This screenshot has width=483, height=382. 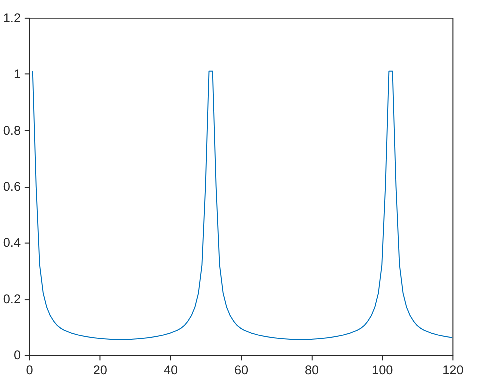 What do you see at coordinates (18, 74) in the screenshot?
I see `y-tick-label: 1` at bounding box center [18, 74].